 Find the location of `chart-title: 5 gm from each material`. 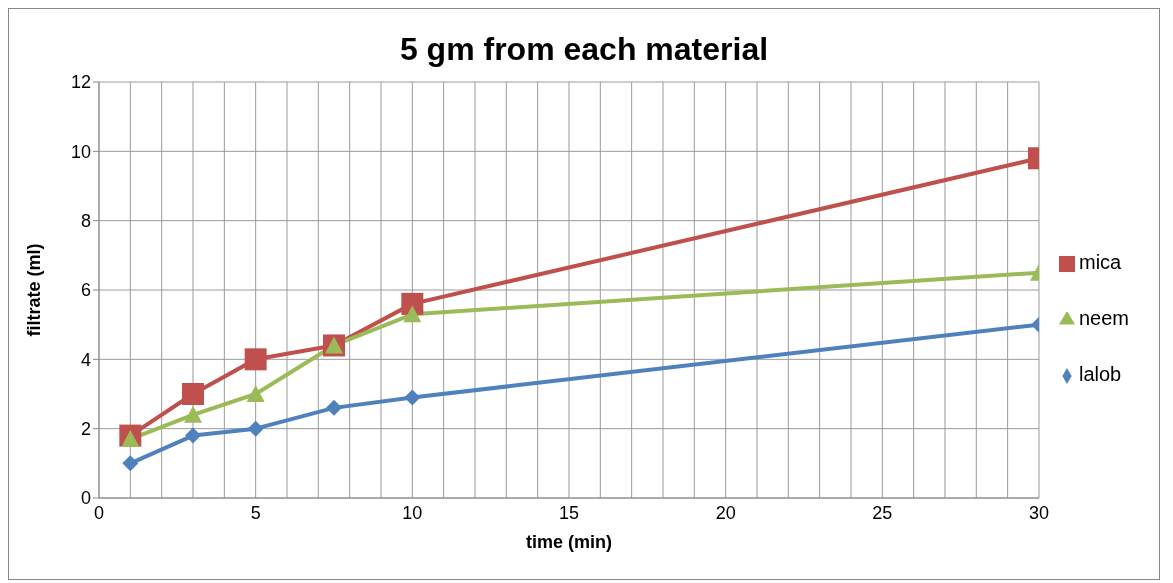

chart-title: 5 gm from each material is located at coordinates (584, 49).